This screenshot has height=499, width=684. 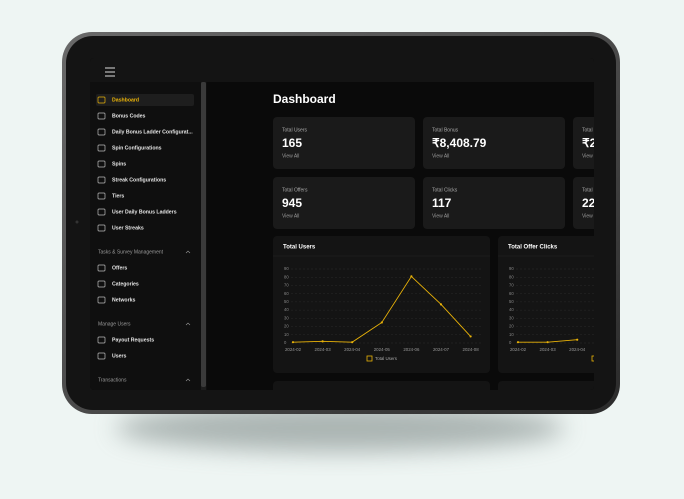 What do you see at coordinates (286, 326) in the screenshot?
I see `y-tick-label: 20` at bounding box center [286, 326].